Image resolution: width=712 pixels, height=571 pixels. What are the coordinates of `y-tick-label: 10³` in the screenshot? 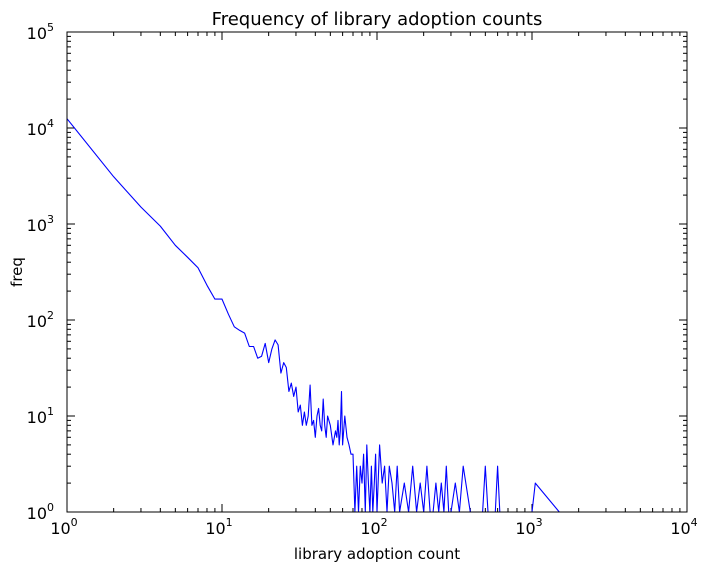 It's located at (40, 224).